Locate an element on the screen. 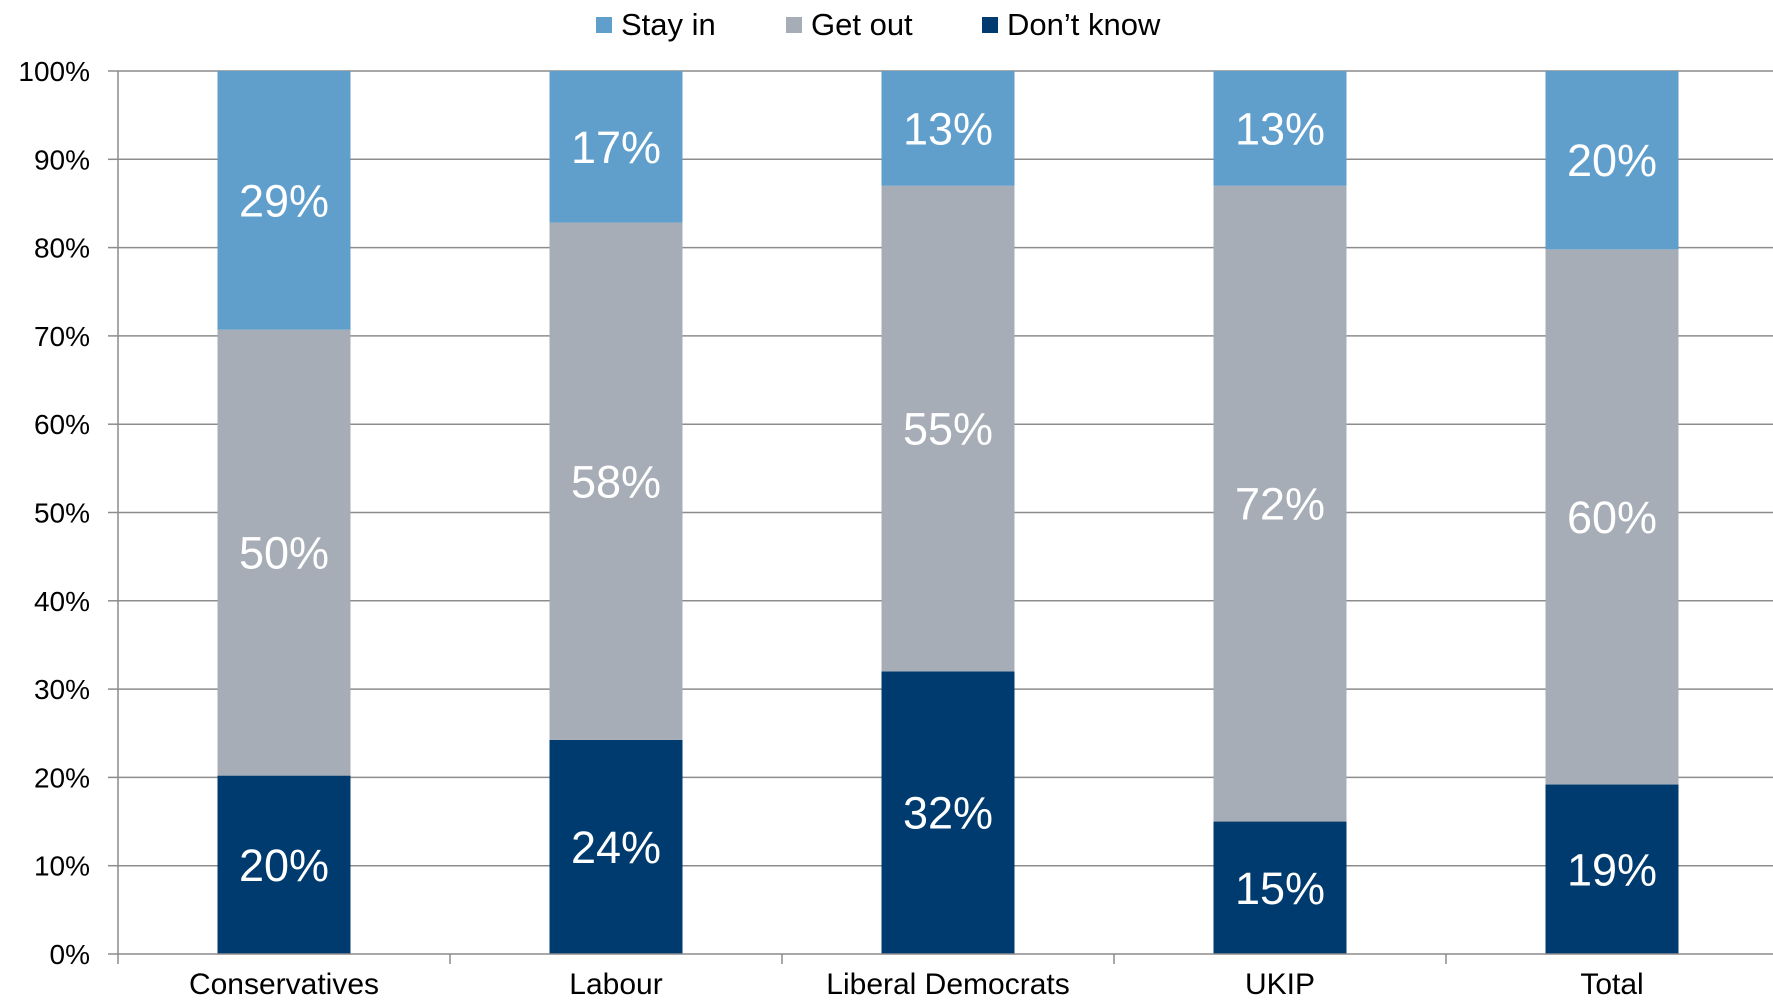 This screenshot has height=1006, width=1773. data-label-ukip-don-t-know: 15% is located at coordinates (1280, 888).